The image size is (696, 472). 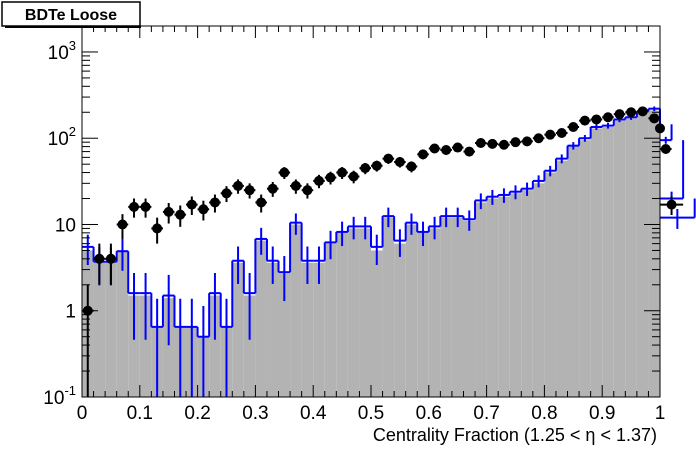 I want to click on y-tick-label: 10³, so click(x=62, y=51).